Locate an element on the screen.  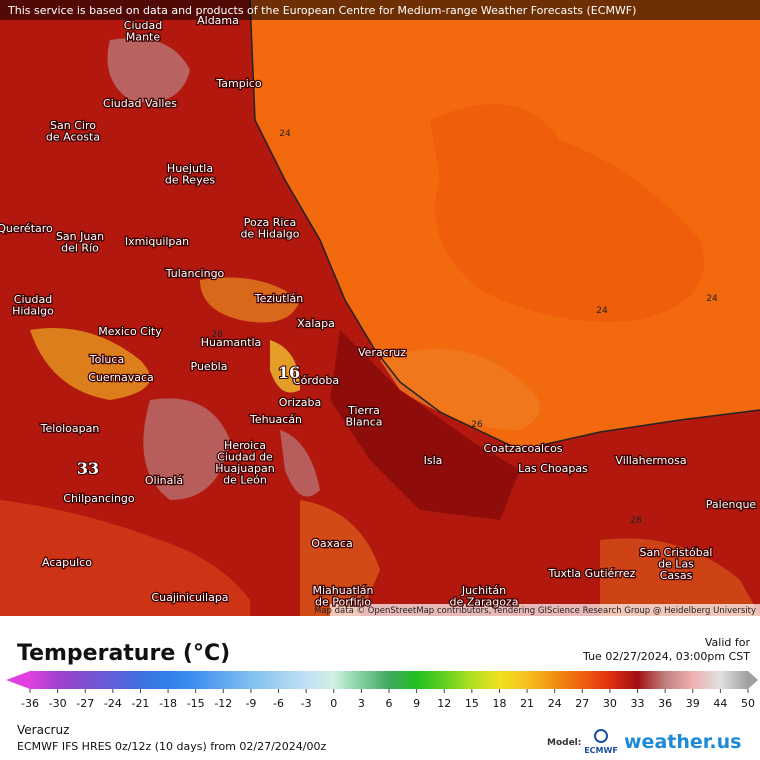
city-label: Juchitán is located at coordinates (483, 590).